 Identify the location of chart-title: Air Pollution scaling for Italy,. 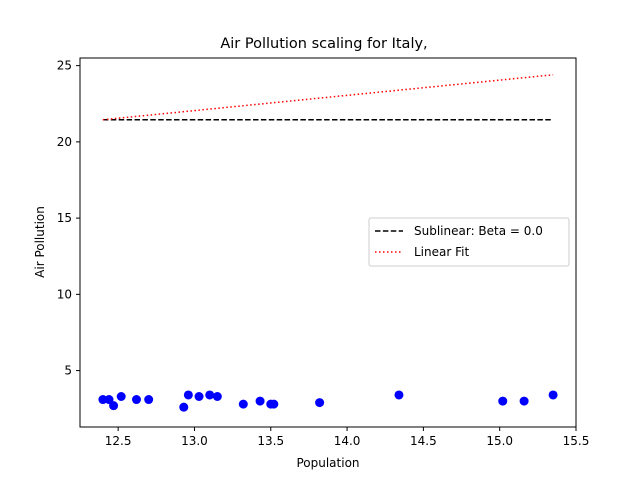
(323, 44).